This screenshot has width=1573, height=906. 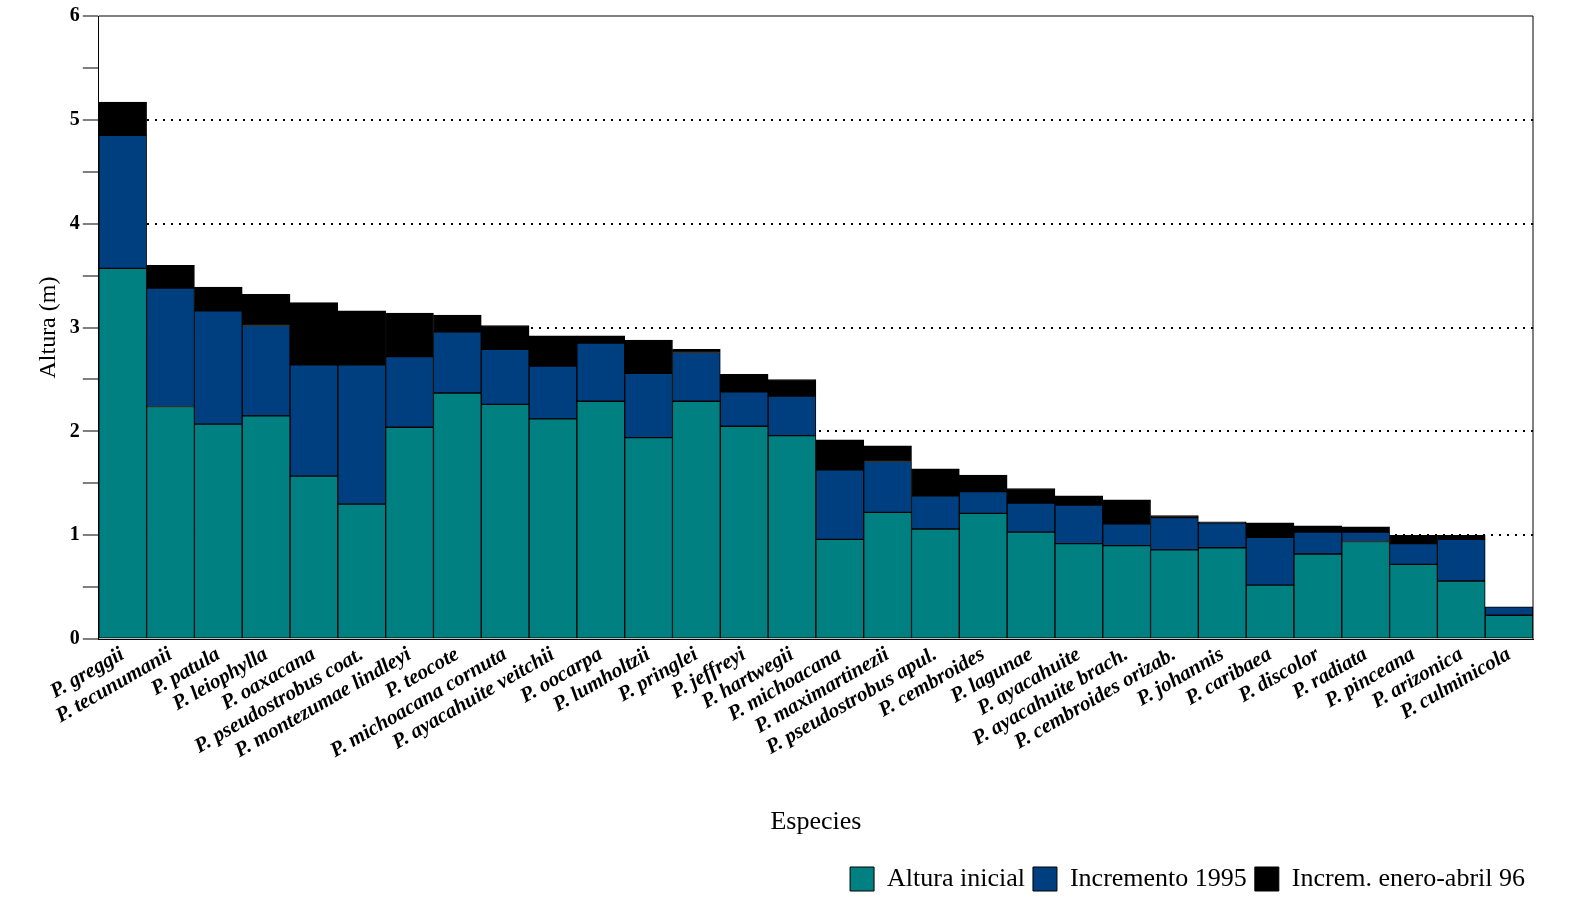 What do you see at coordinates (74, 118) in the screenshot?
I see `y-tick-label: 5` at bounding box center [74, 118].